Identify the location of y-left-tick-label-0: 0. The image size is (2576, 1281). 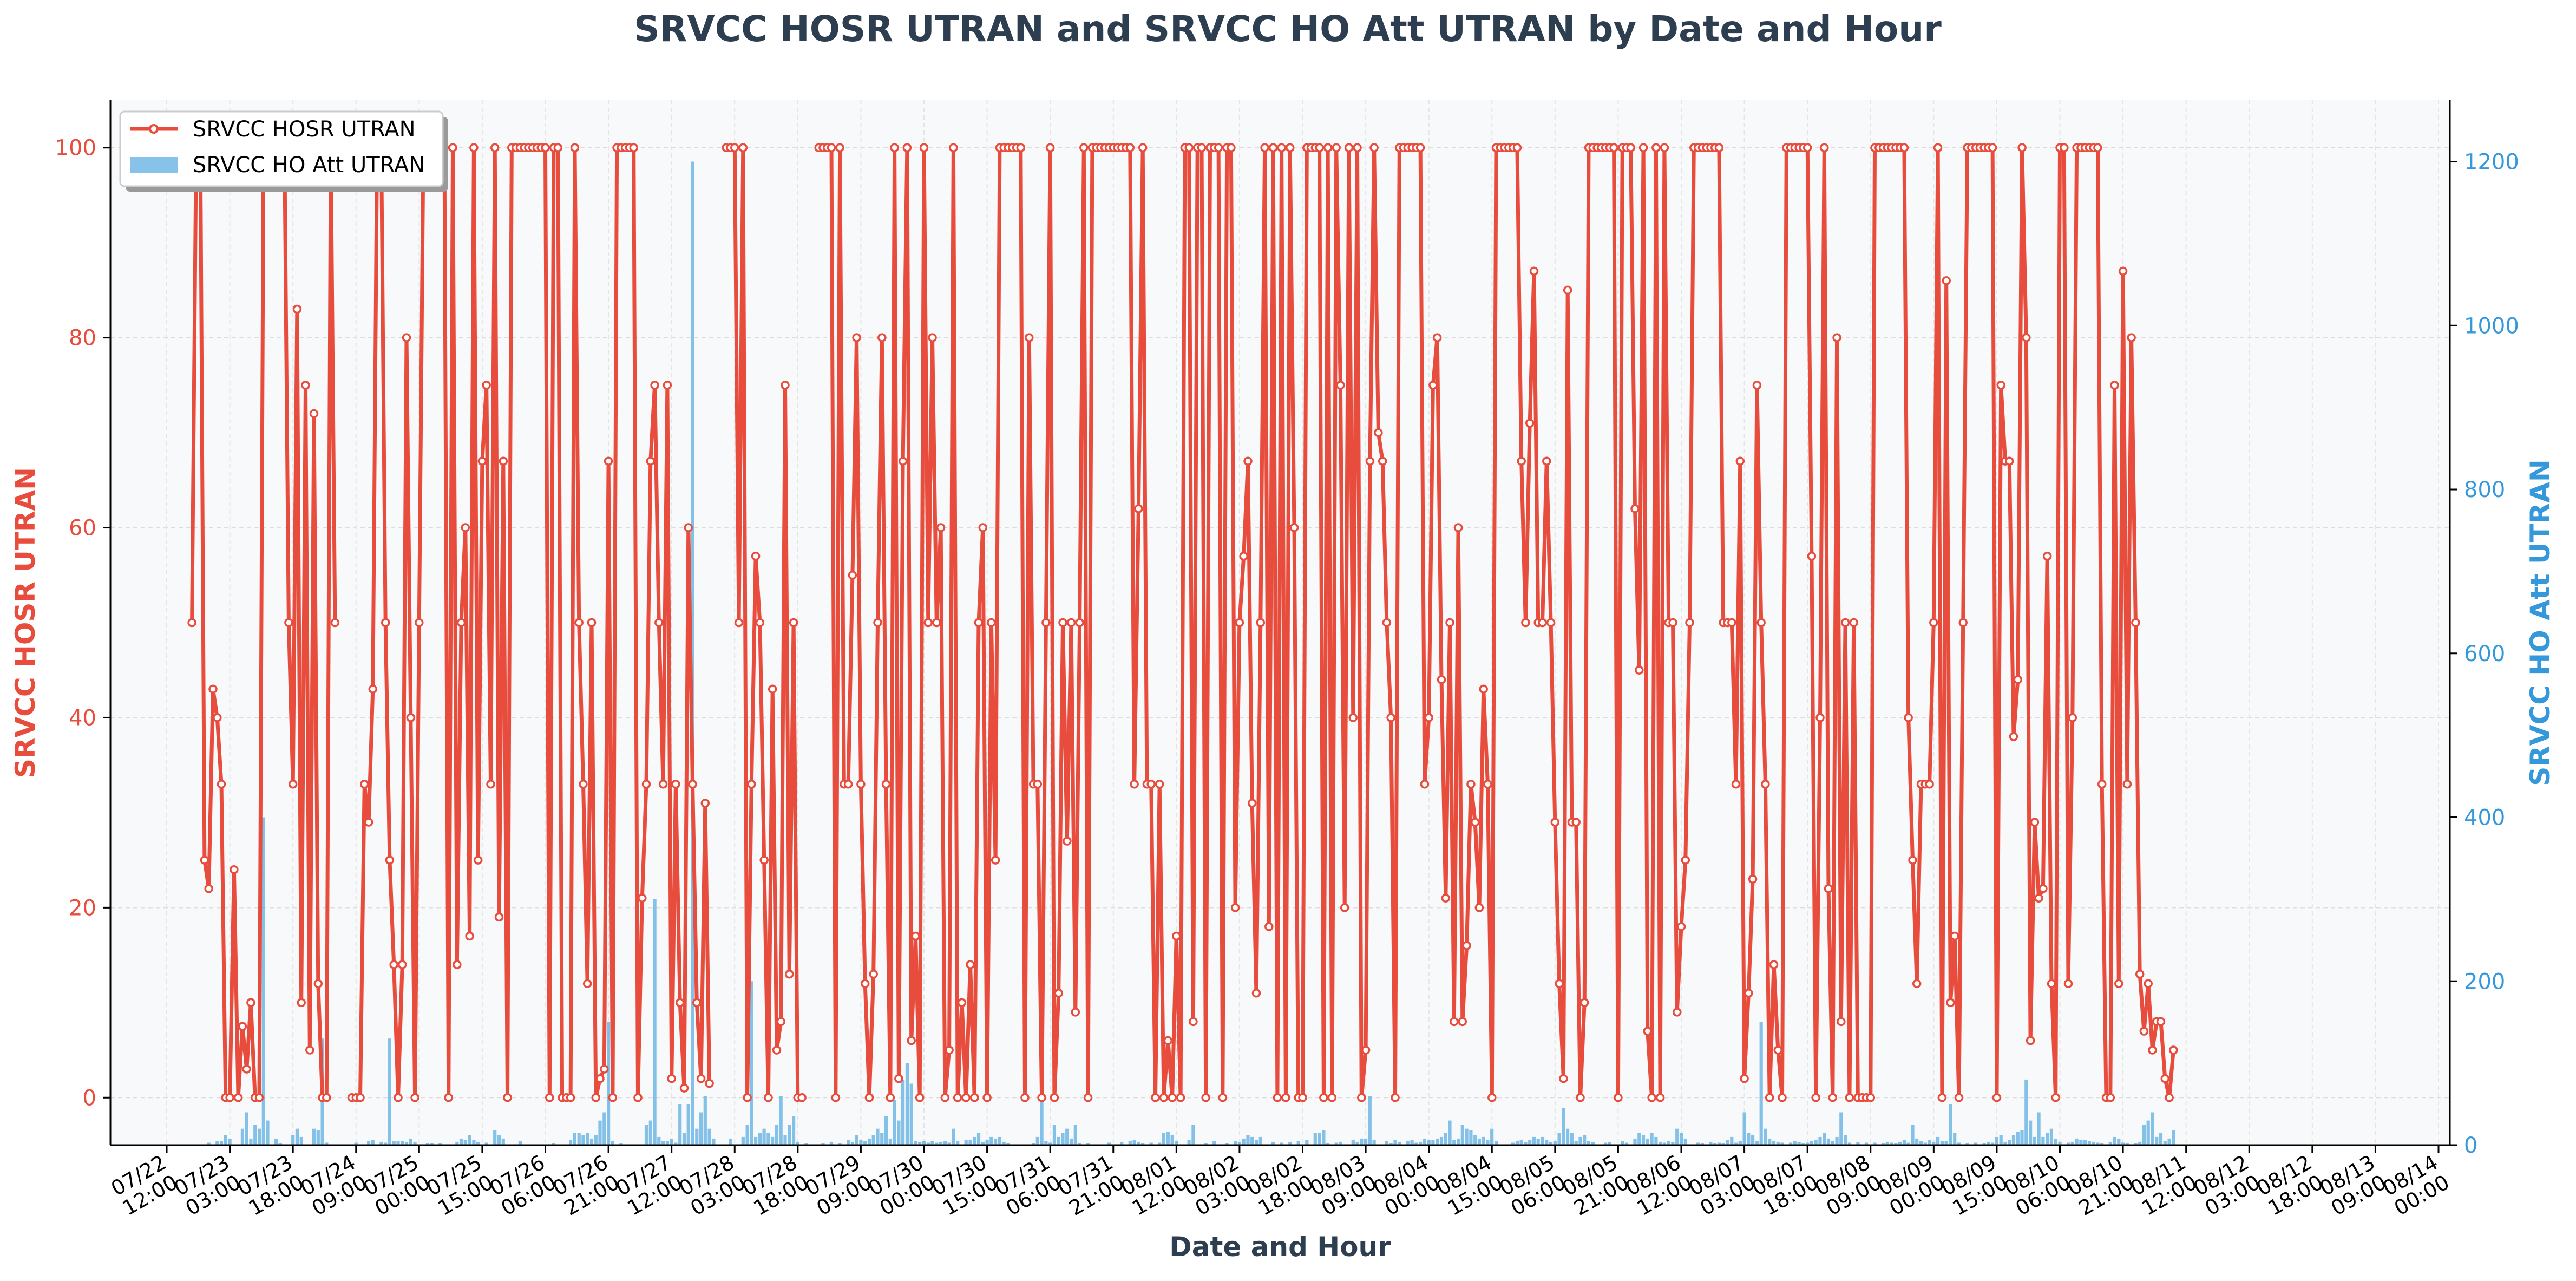
(89, 1098).